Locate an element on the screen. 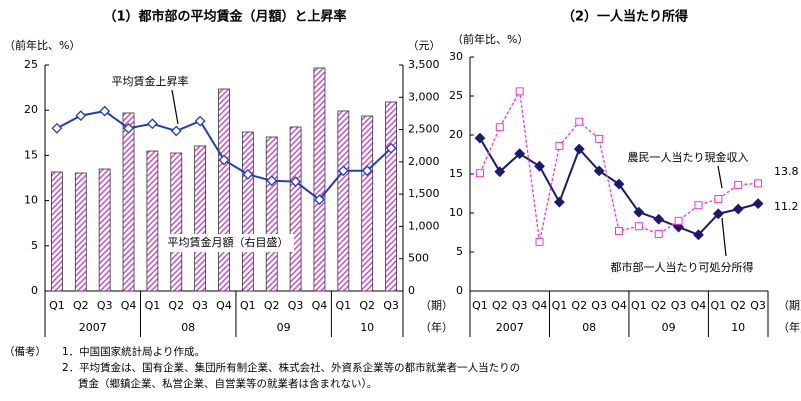  y2-axis-label: （元） is located at coordinates (424, 45).